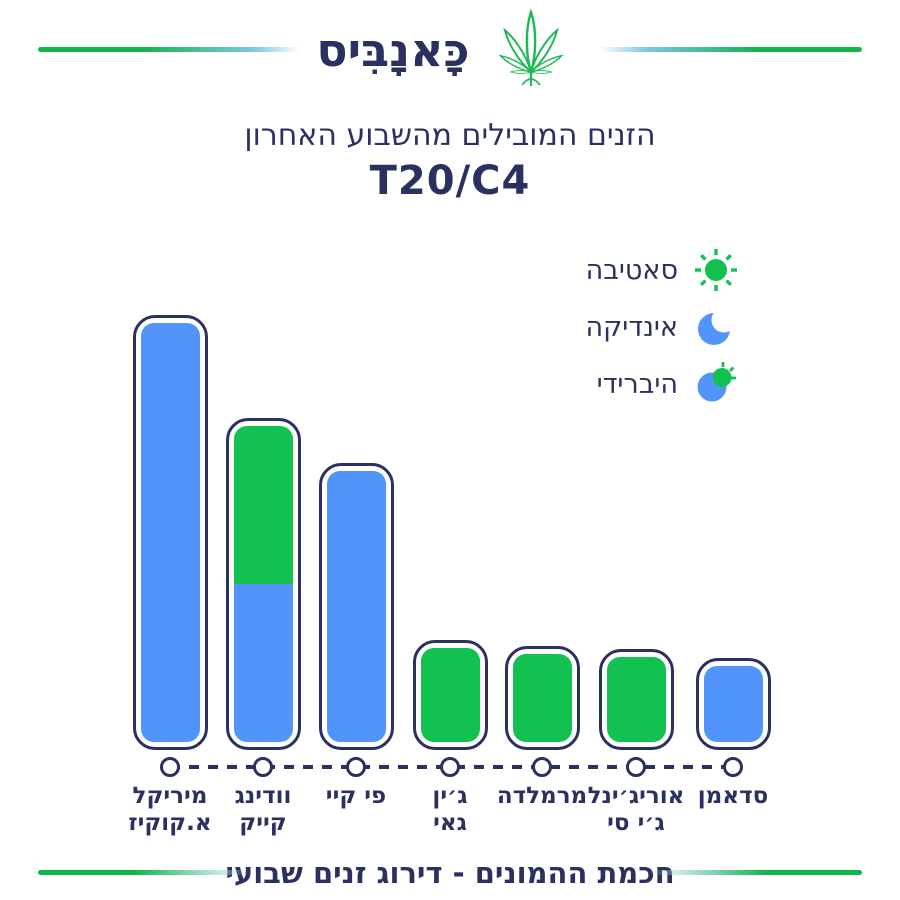 This screenshot has height=900, width=900. Describe the element at coordinates (631, 327) in the screenshot. I see `legend-label-indica: אינדיקה` at that location.